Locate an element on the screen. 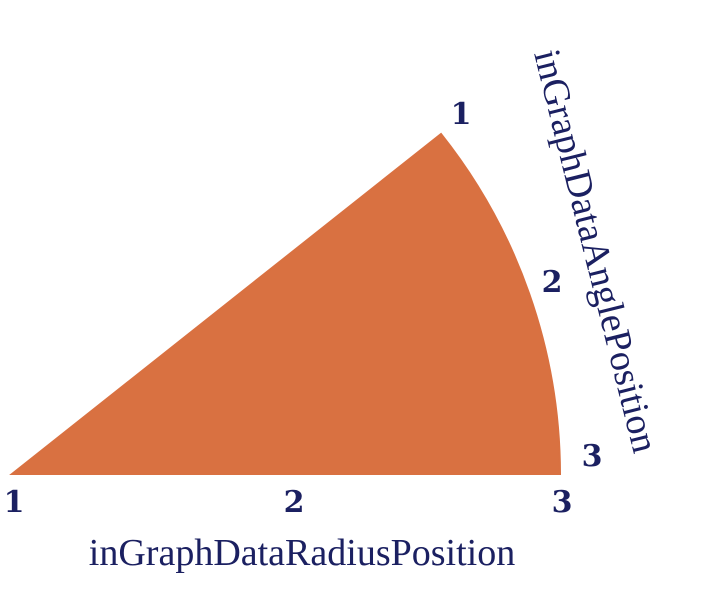 Image resolution: width=728 pixels, height=591 pixels. radius-axis-title: inGraphDataRadiusPosition is located at coordinates (302, 553).